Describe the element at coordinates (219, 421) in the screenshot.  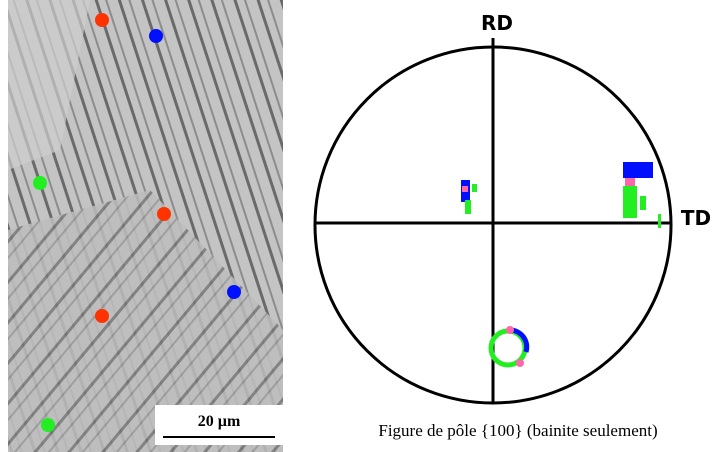
I see `scale-label: 20 µm` at that location.